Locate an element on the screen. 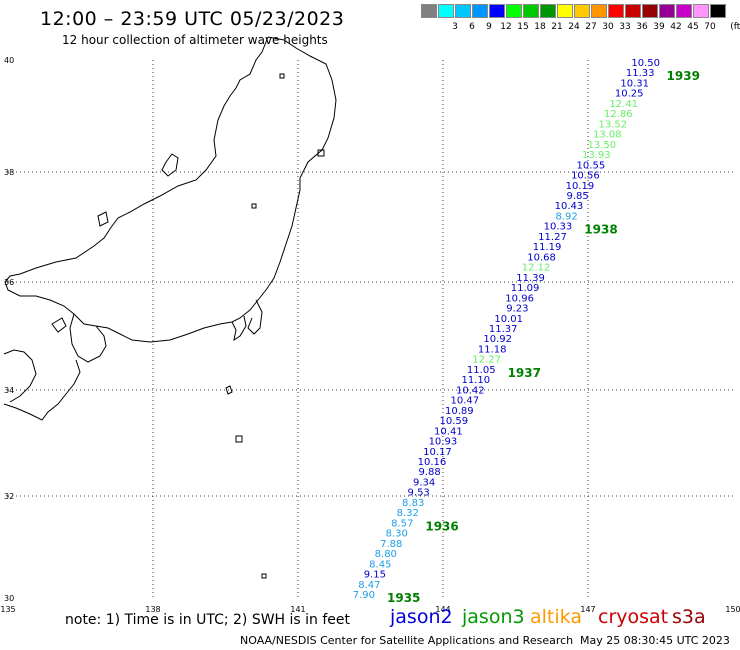 Image resolution: width=740 pixels, height=650 pixels. legend-label: 70 is located at coordinates (710, 27).